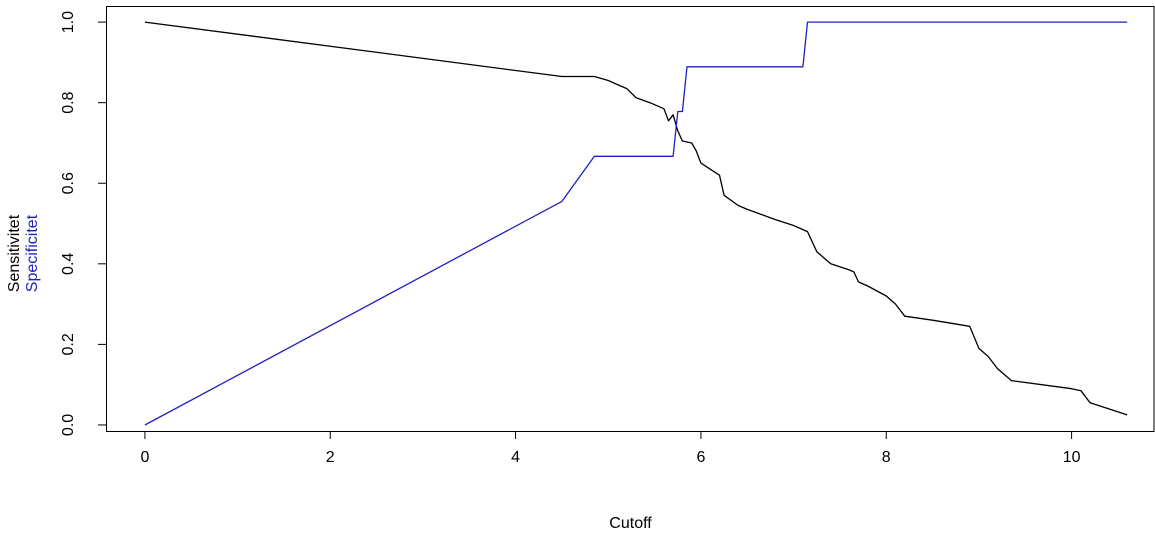  Describe the element at coordinates (630, 523) in the screenshot. I see `x-axis-title: Cutoff` at that location.